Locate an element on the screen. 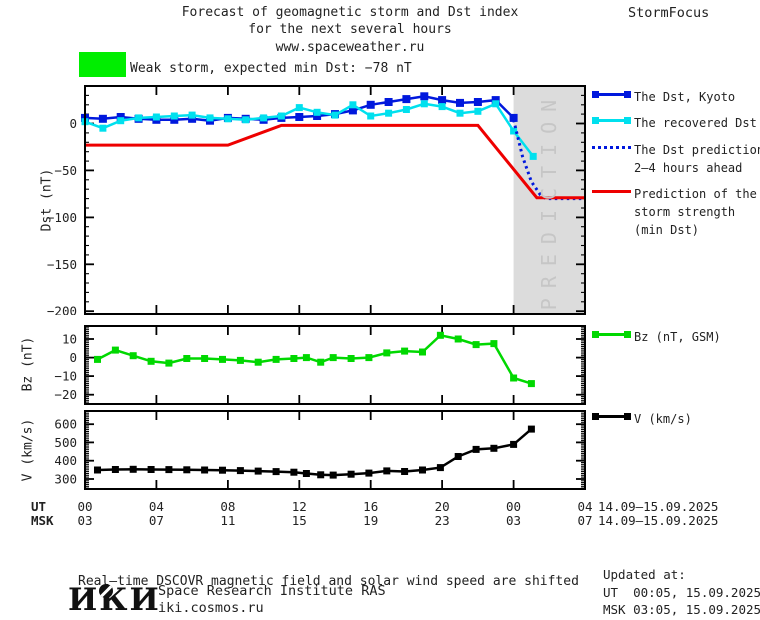  legend-item-recovered-dst: The recovered Dst is located at coordinates (674, 123).